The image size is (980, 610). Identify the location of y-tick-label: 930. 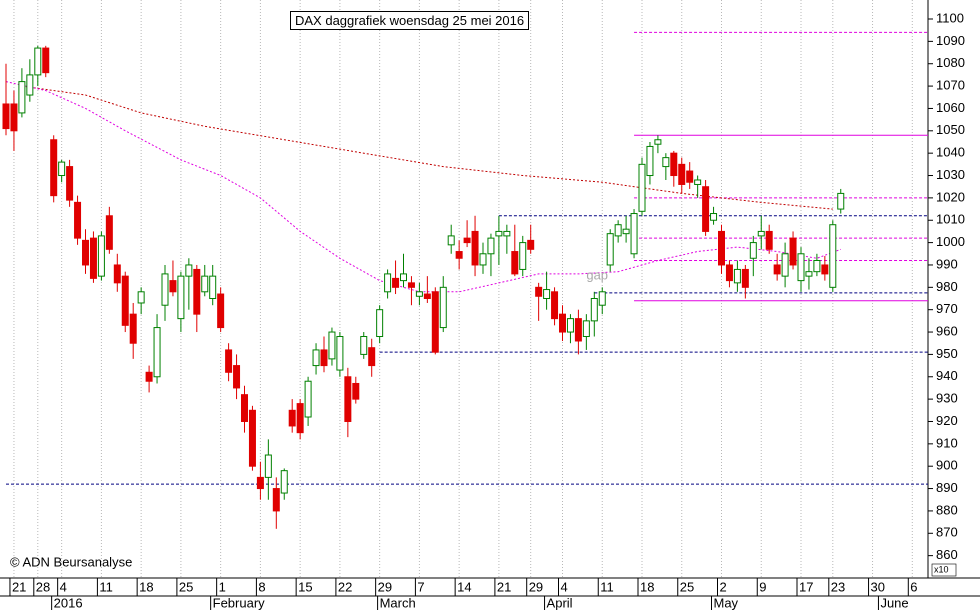
(947, 398).